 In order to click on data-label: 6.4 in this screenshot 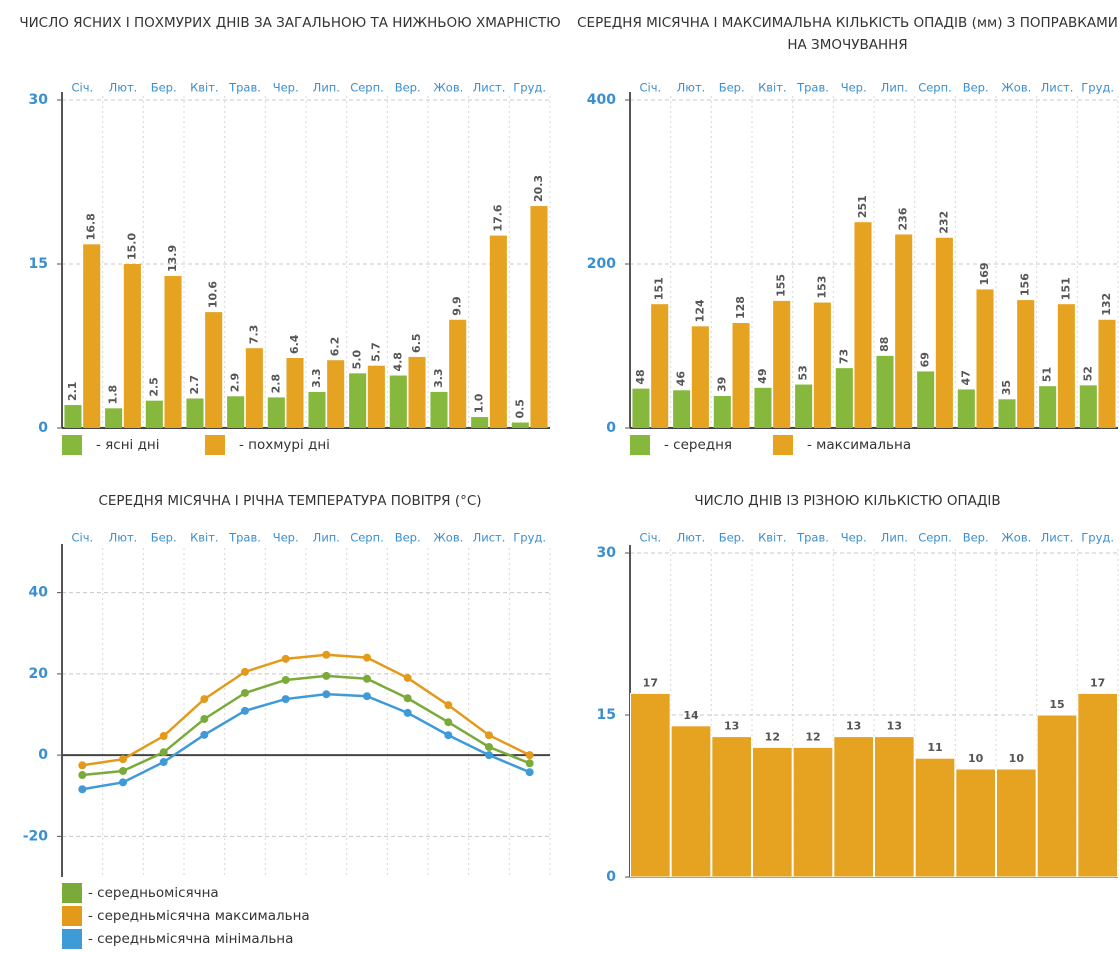, I will do `click(294, 344)`.